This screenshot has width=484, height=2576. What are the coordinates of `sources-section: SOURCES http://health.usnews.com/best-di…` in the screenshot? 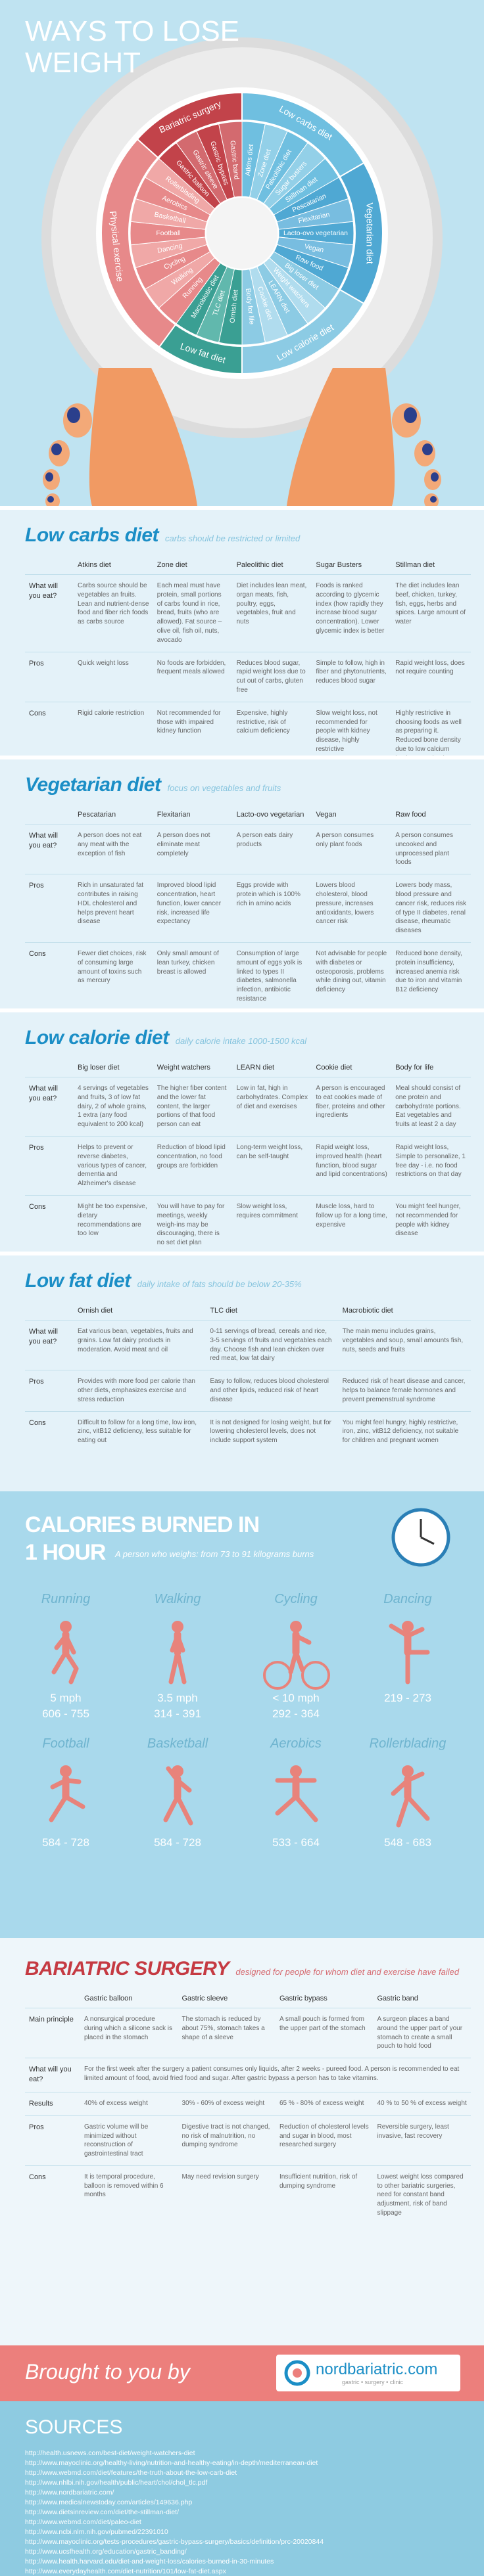 It's located at (242, 2488).